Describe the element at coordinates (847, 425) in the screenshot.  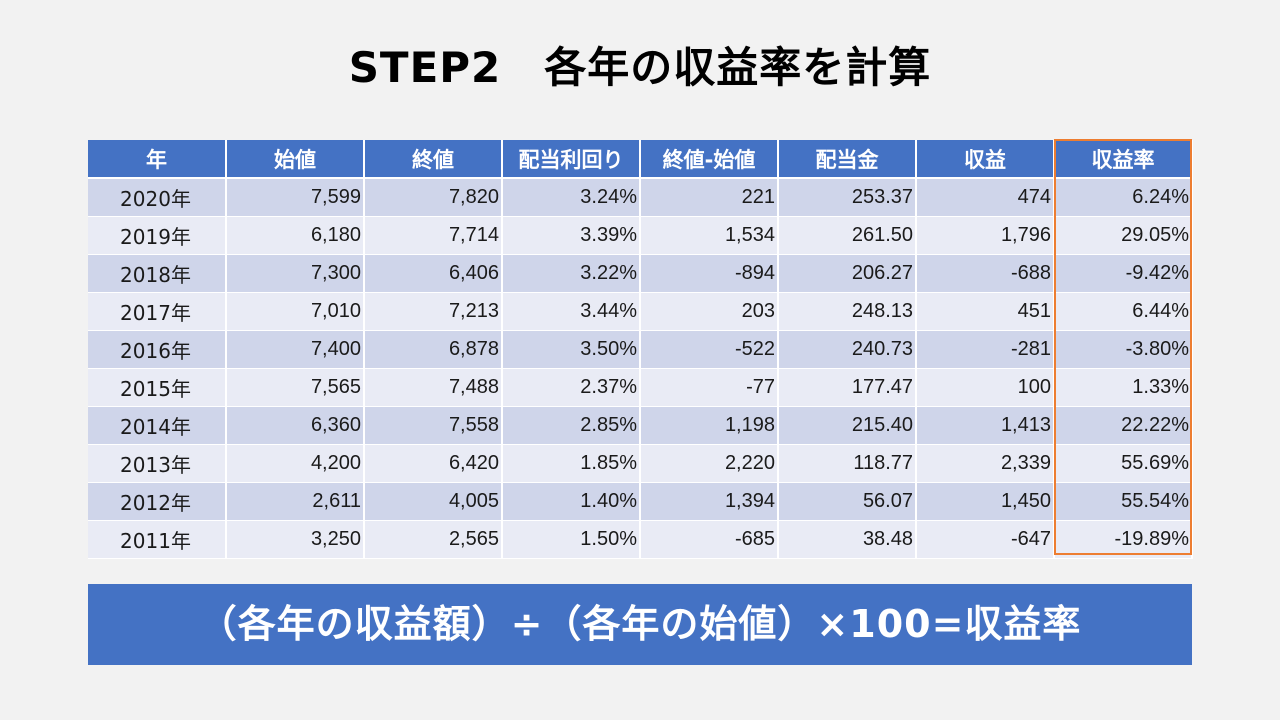
I see `cell-dividend: 215.40` at that location.